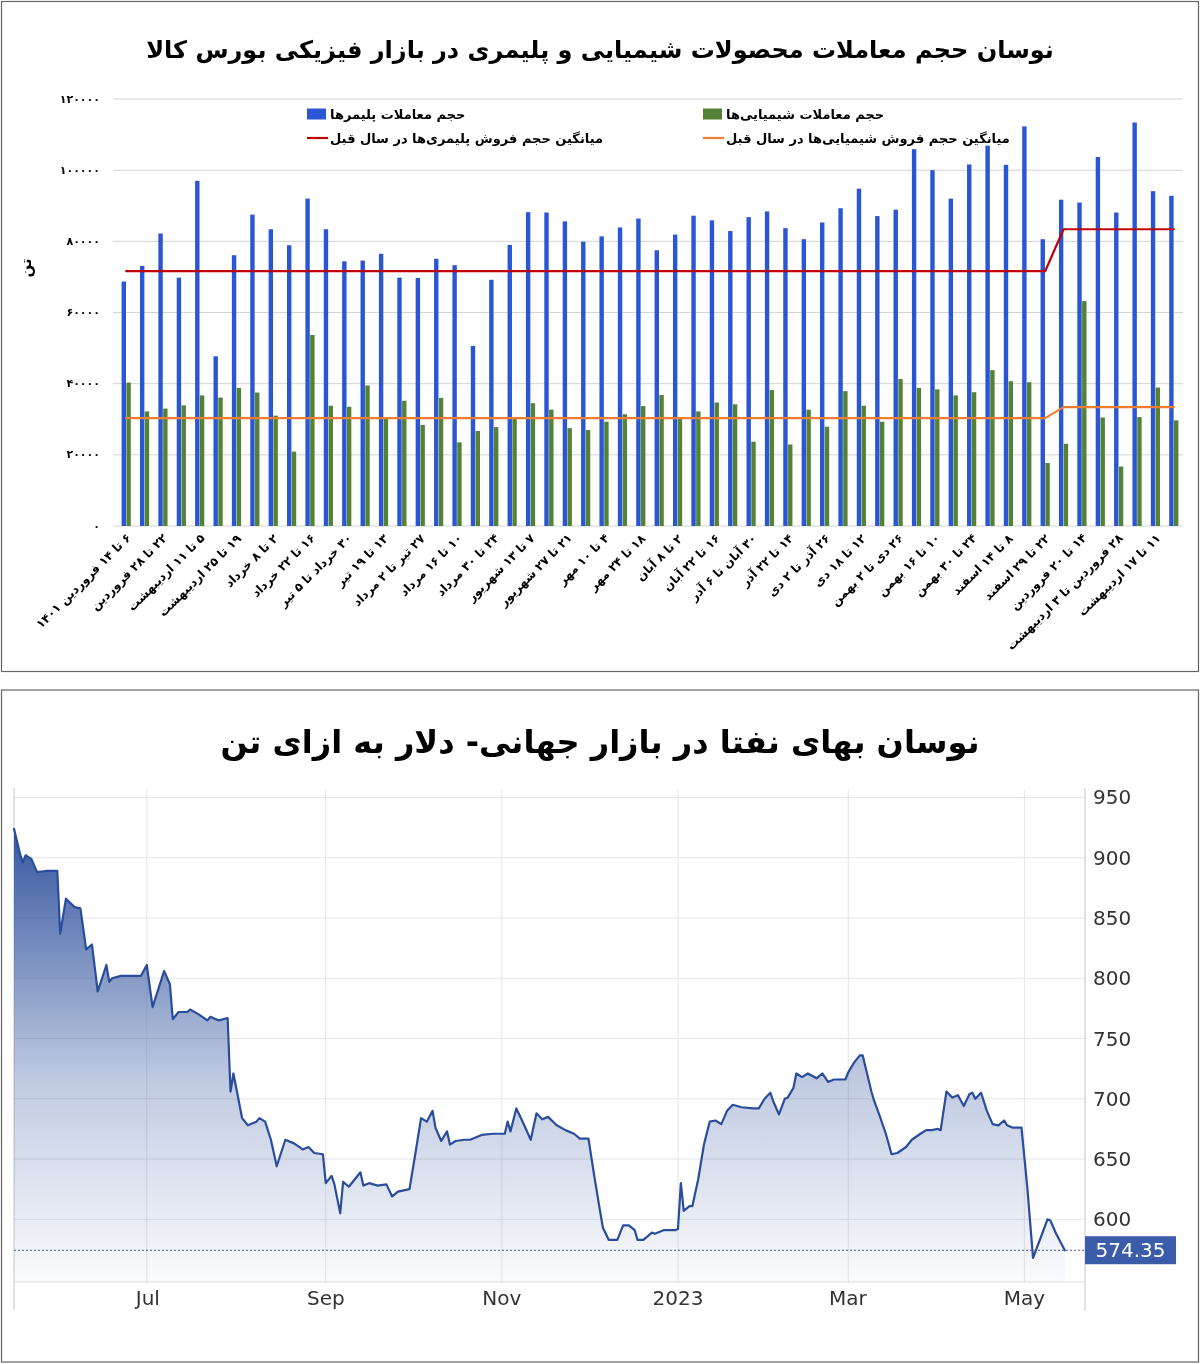 Image resolution: width=1200 pixels, height=1364 pixels. Describe the element at coordinates (1112, 978) in the screenshot. I see `y-tick-label: 800` at that location.